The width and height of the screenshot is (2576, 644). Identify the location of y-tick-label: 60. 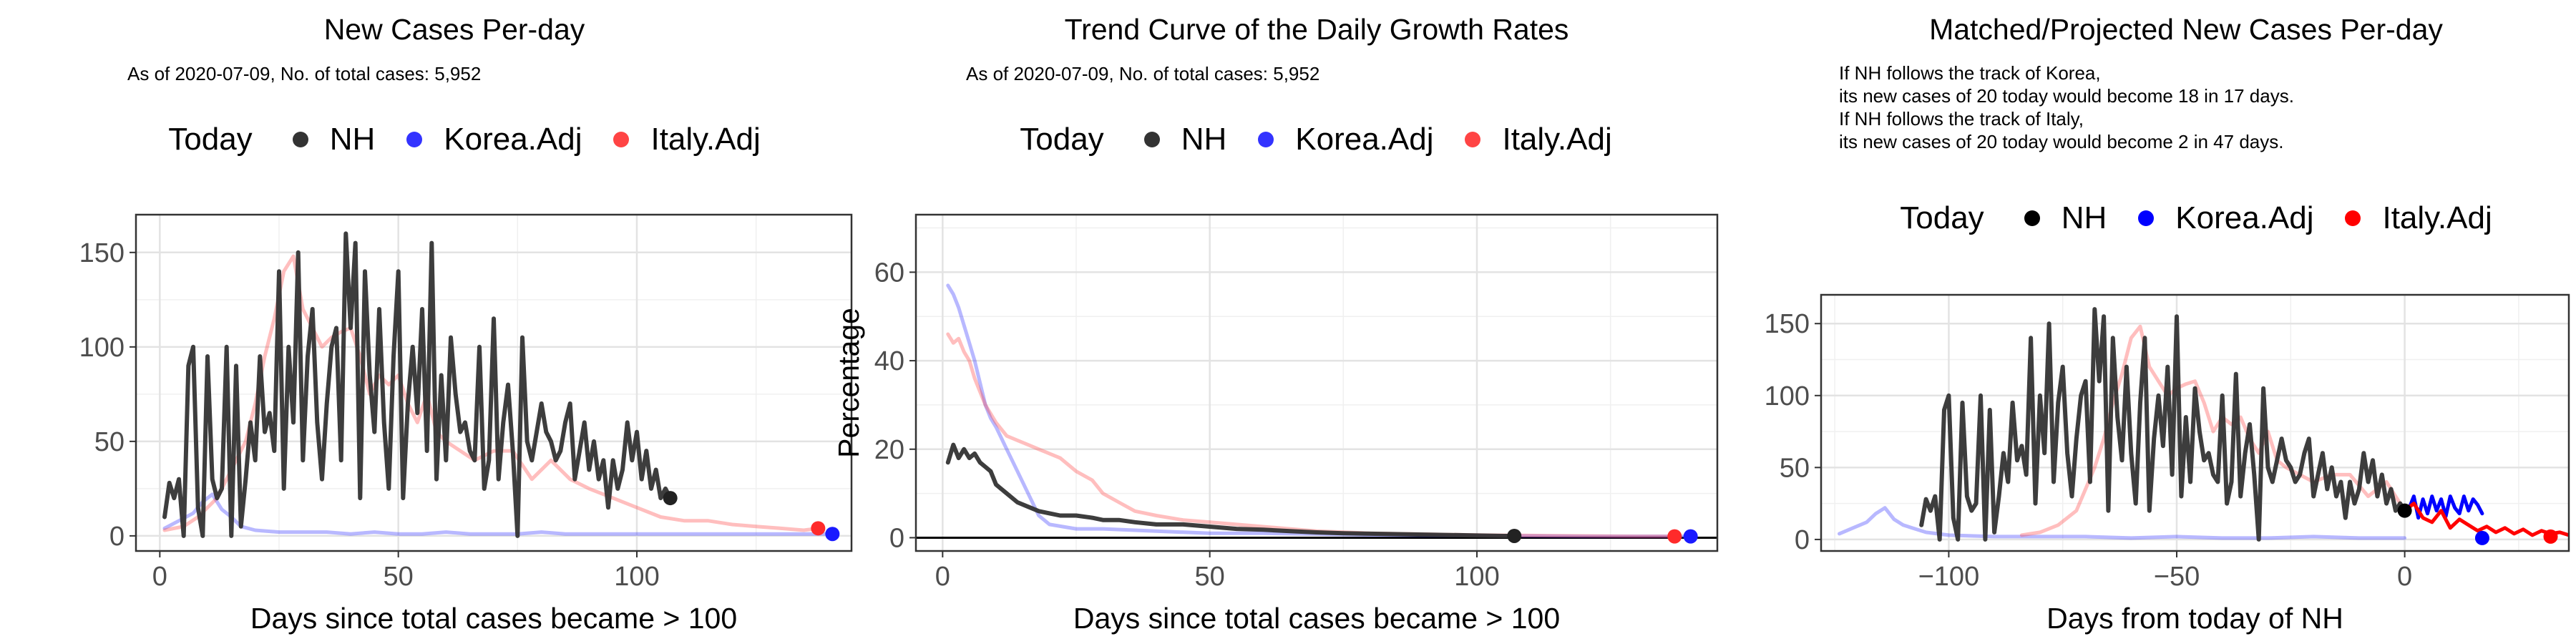
(889, 273).